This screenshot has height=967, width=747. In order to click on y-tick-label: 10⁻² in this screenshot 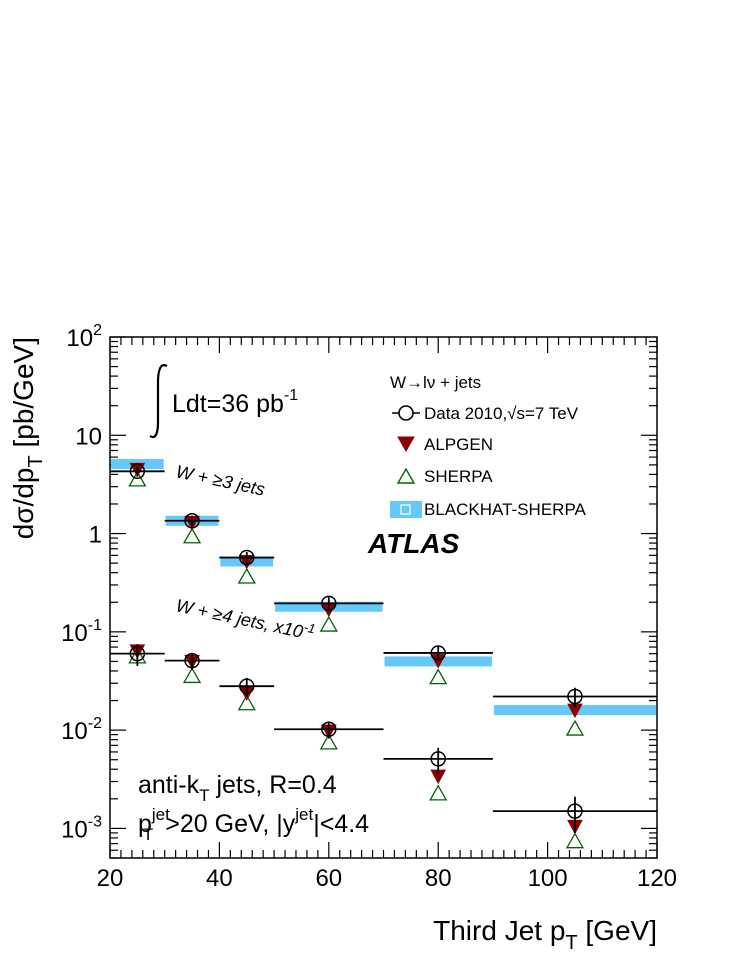, I will do `click(81, 730)`.